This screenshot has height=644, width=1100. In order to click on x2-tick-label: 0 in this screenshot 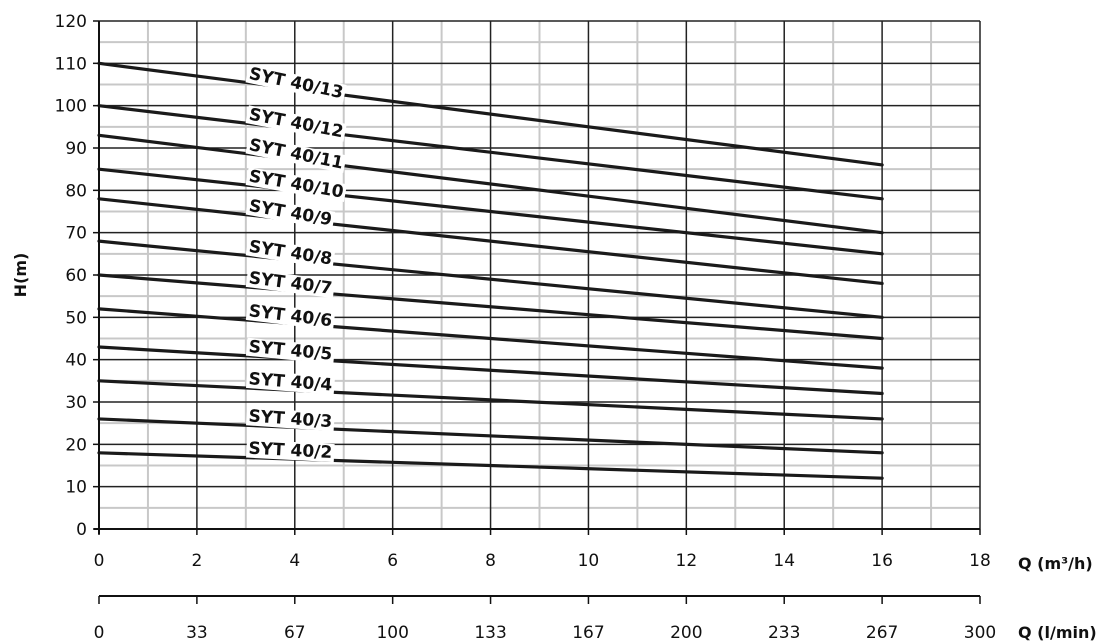, I will do `click(99, 633)`.